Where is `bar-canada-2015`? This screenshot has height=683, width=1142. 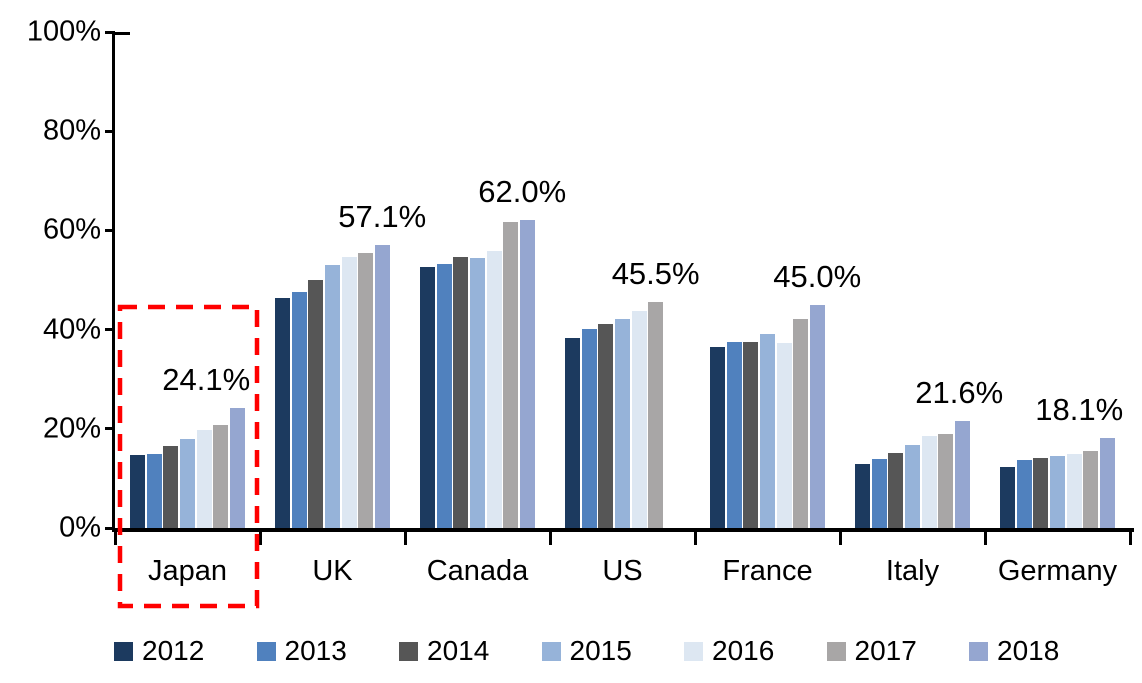
bar-canada-2015 is located at coordinates (477, 393).